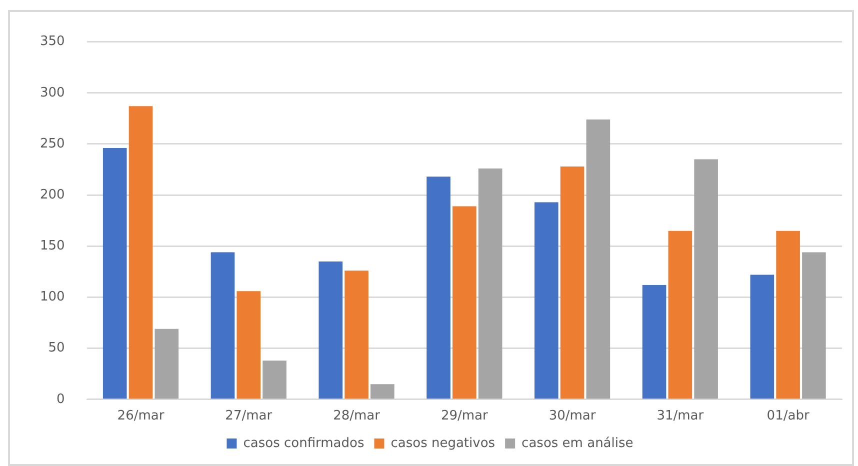 This screenshot has height=466, width=858. What do you see at coordinates (52, 297) in the screenshot?
I see `y-tick-label: 100` at bounding box center [52, 297].